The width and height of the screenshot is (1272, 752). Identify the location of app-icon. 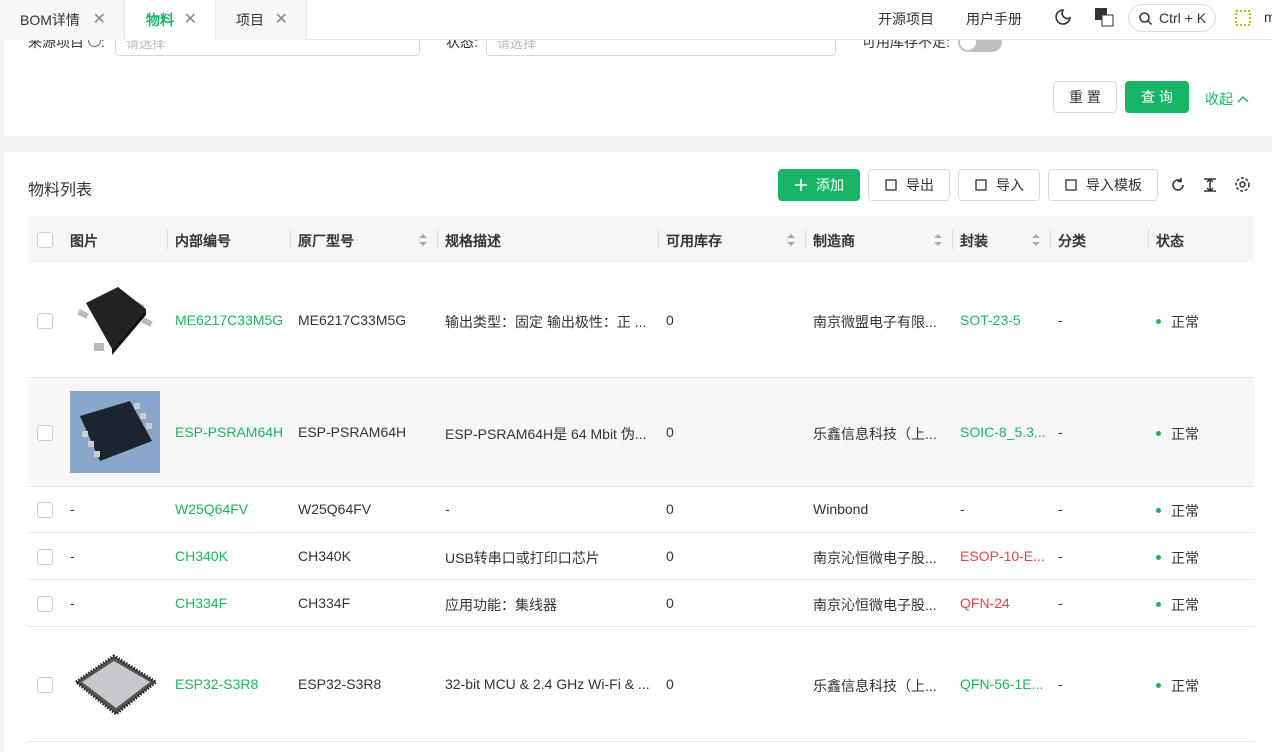
(1243, 18).